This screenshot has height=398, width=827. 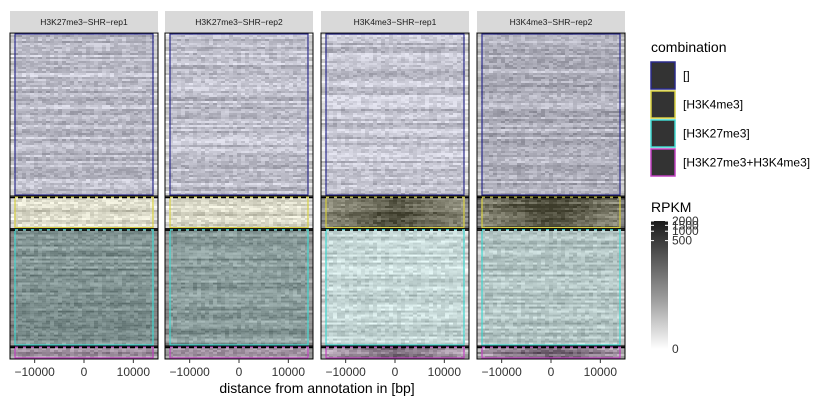 I want to click on legend-item: [H3K27me3], so click(x=700, y=133).